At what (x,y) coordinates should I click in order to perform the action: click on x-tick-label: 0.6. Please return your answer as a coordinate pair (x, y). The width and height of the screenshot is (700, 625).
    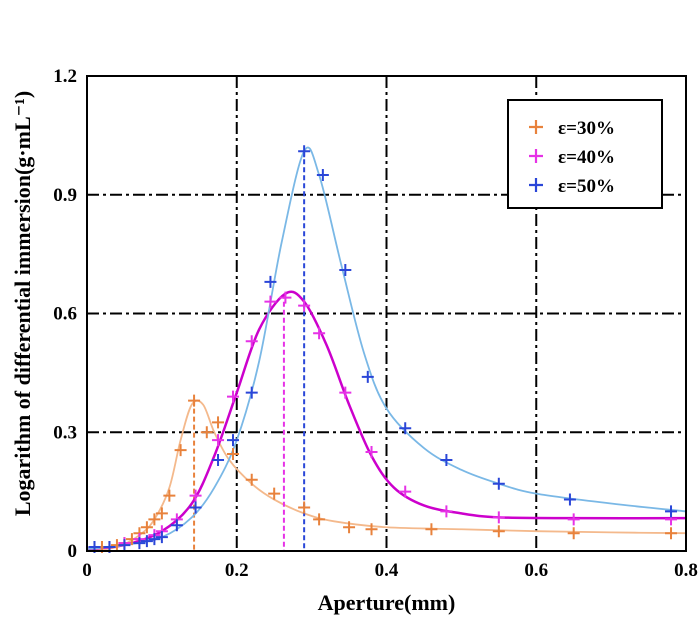
    Looking at the image, I should click on (536, 570).